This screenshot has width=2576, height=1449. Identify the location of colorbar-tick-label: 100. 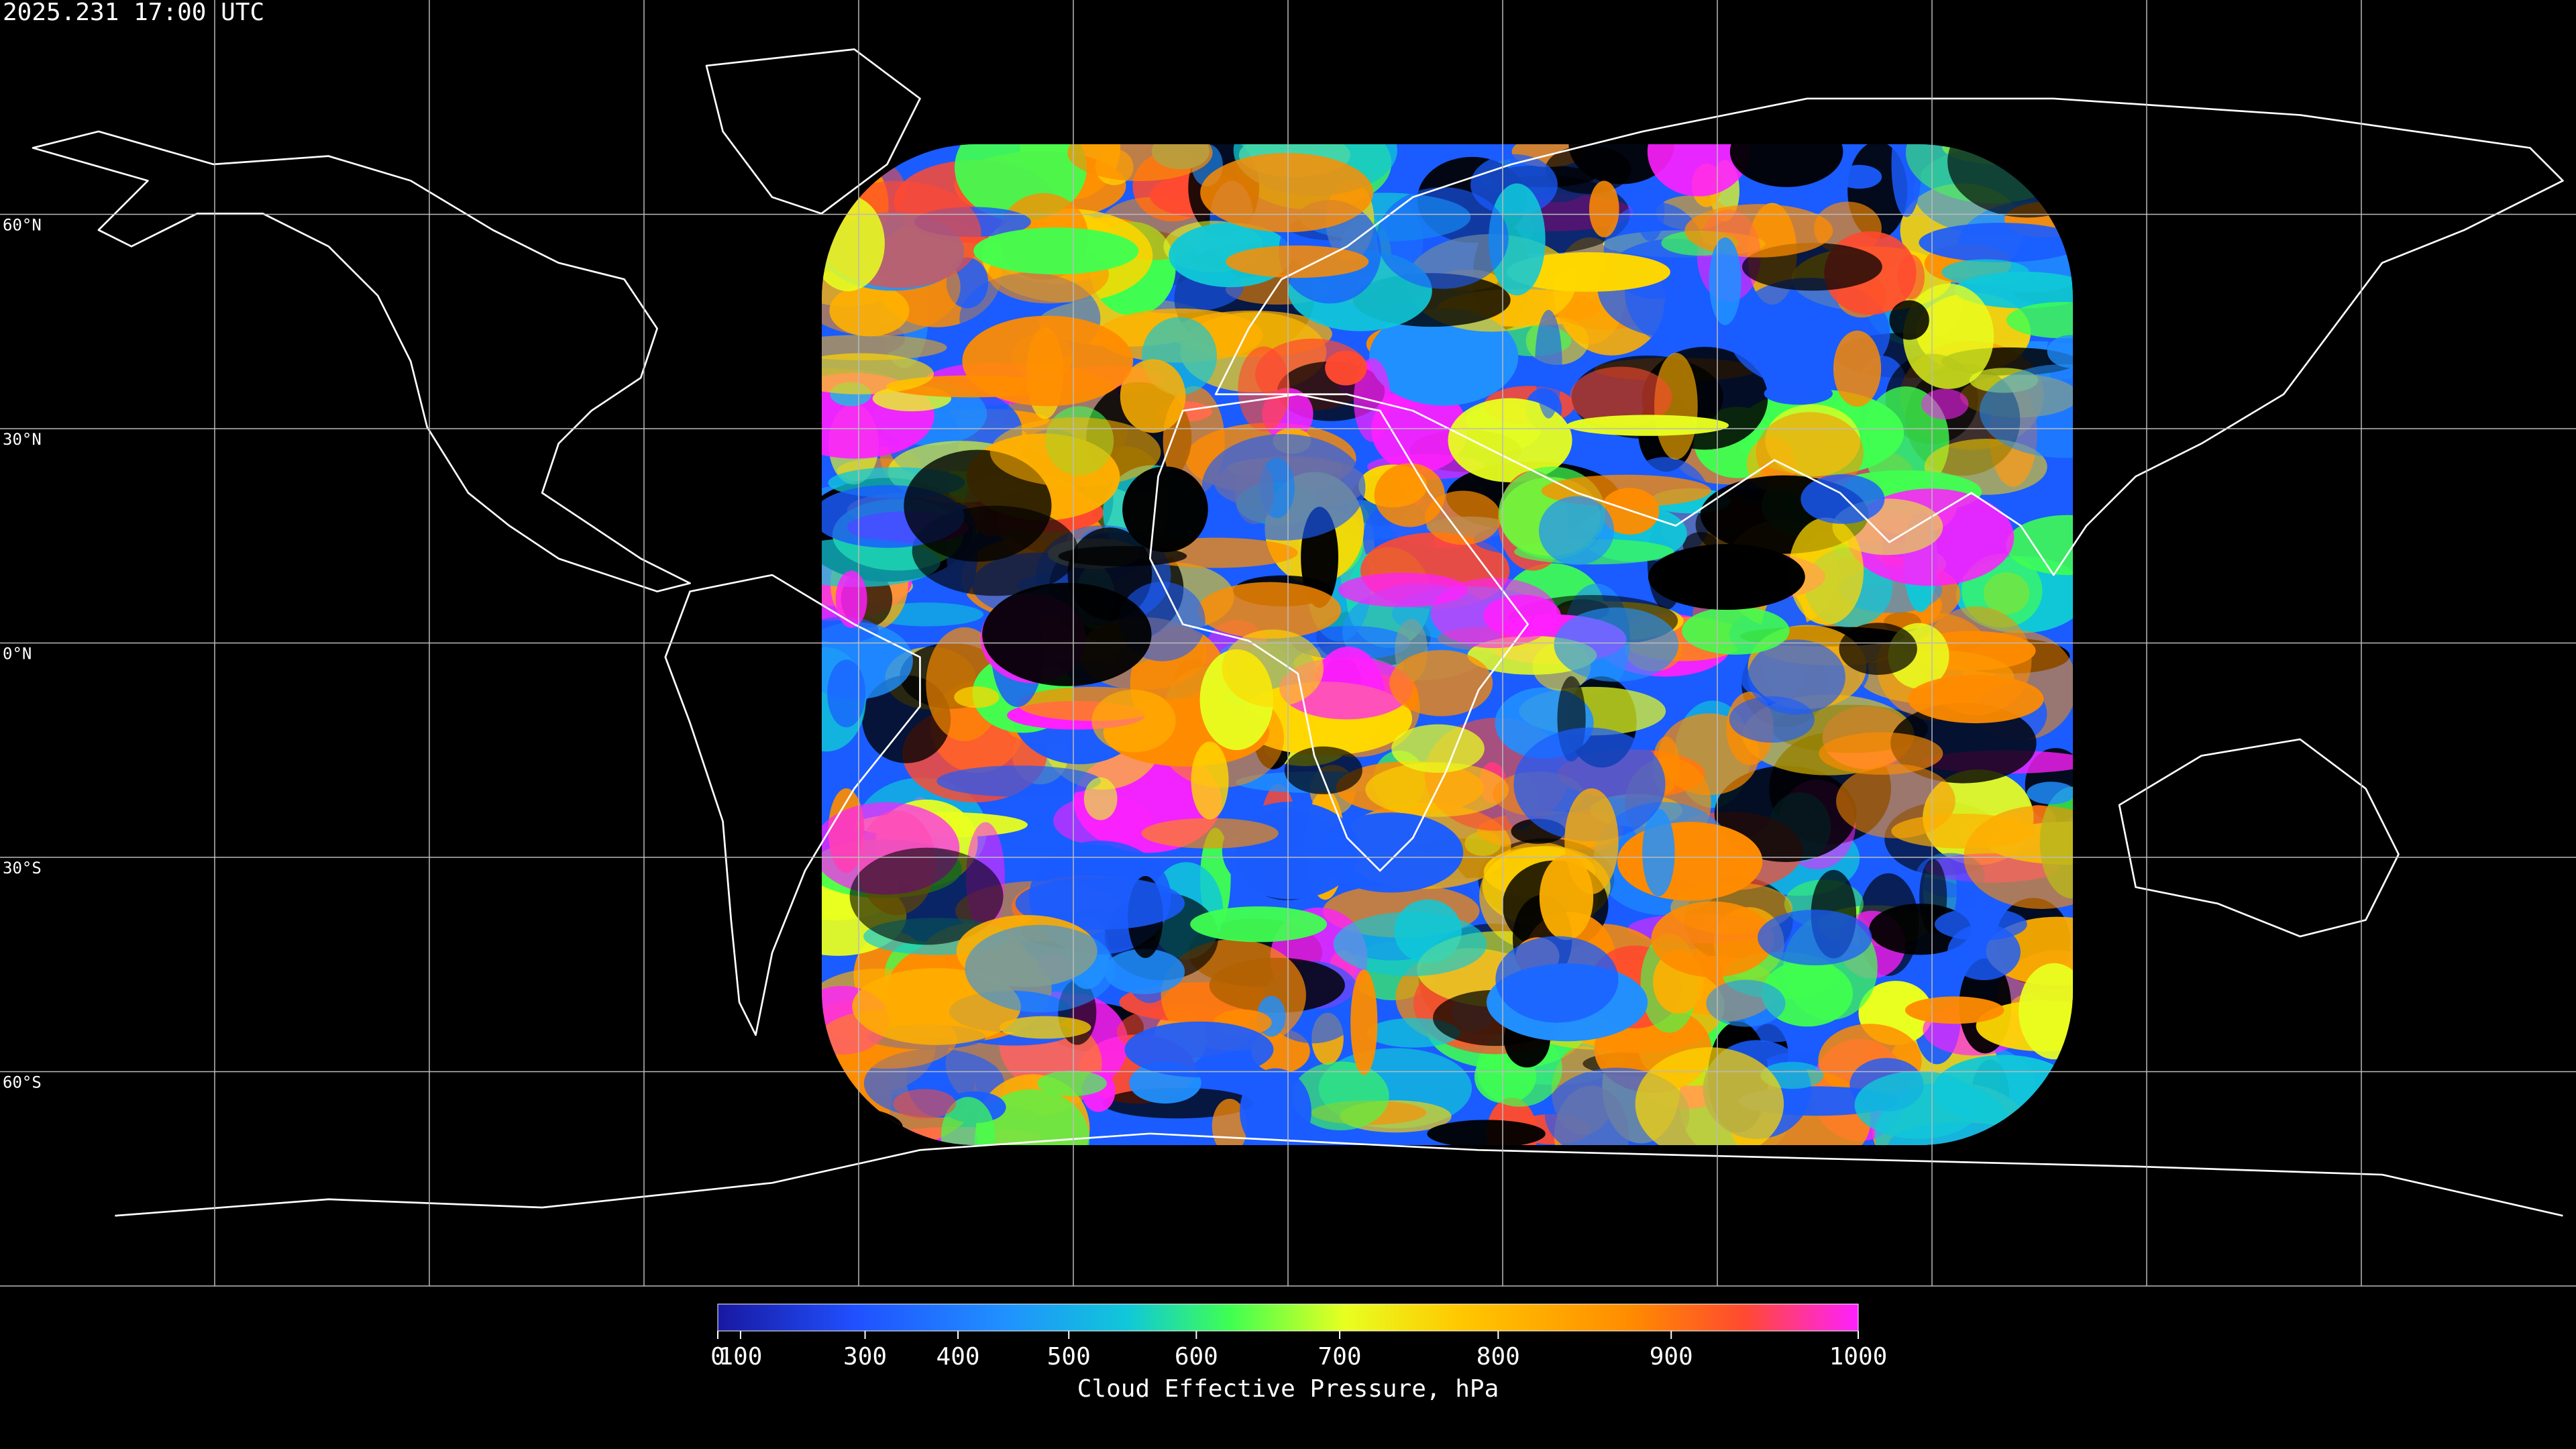
(740, 1357).